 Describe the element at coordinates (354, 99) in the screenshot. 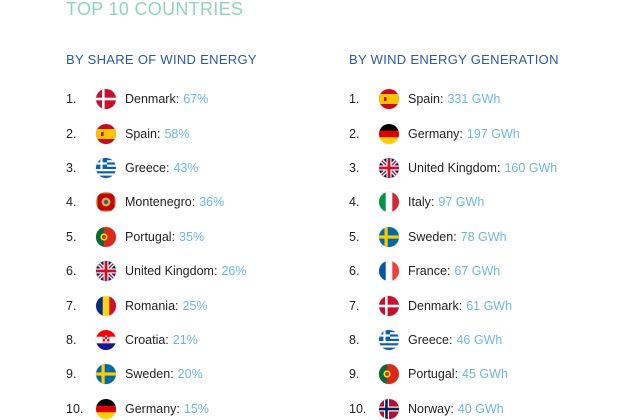

I see `rank: 1.` at that location.